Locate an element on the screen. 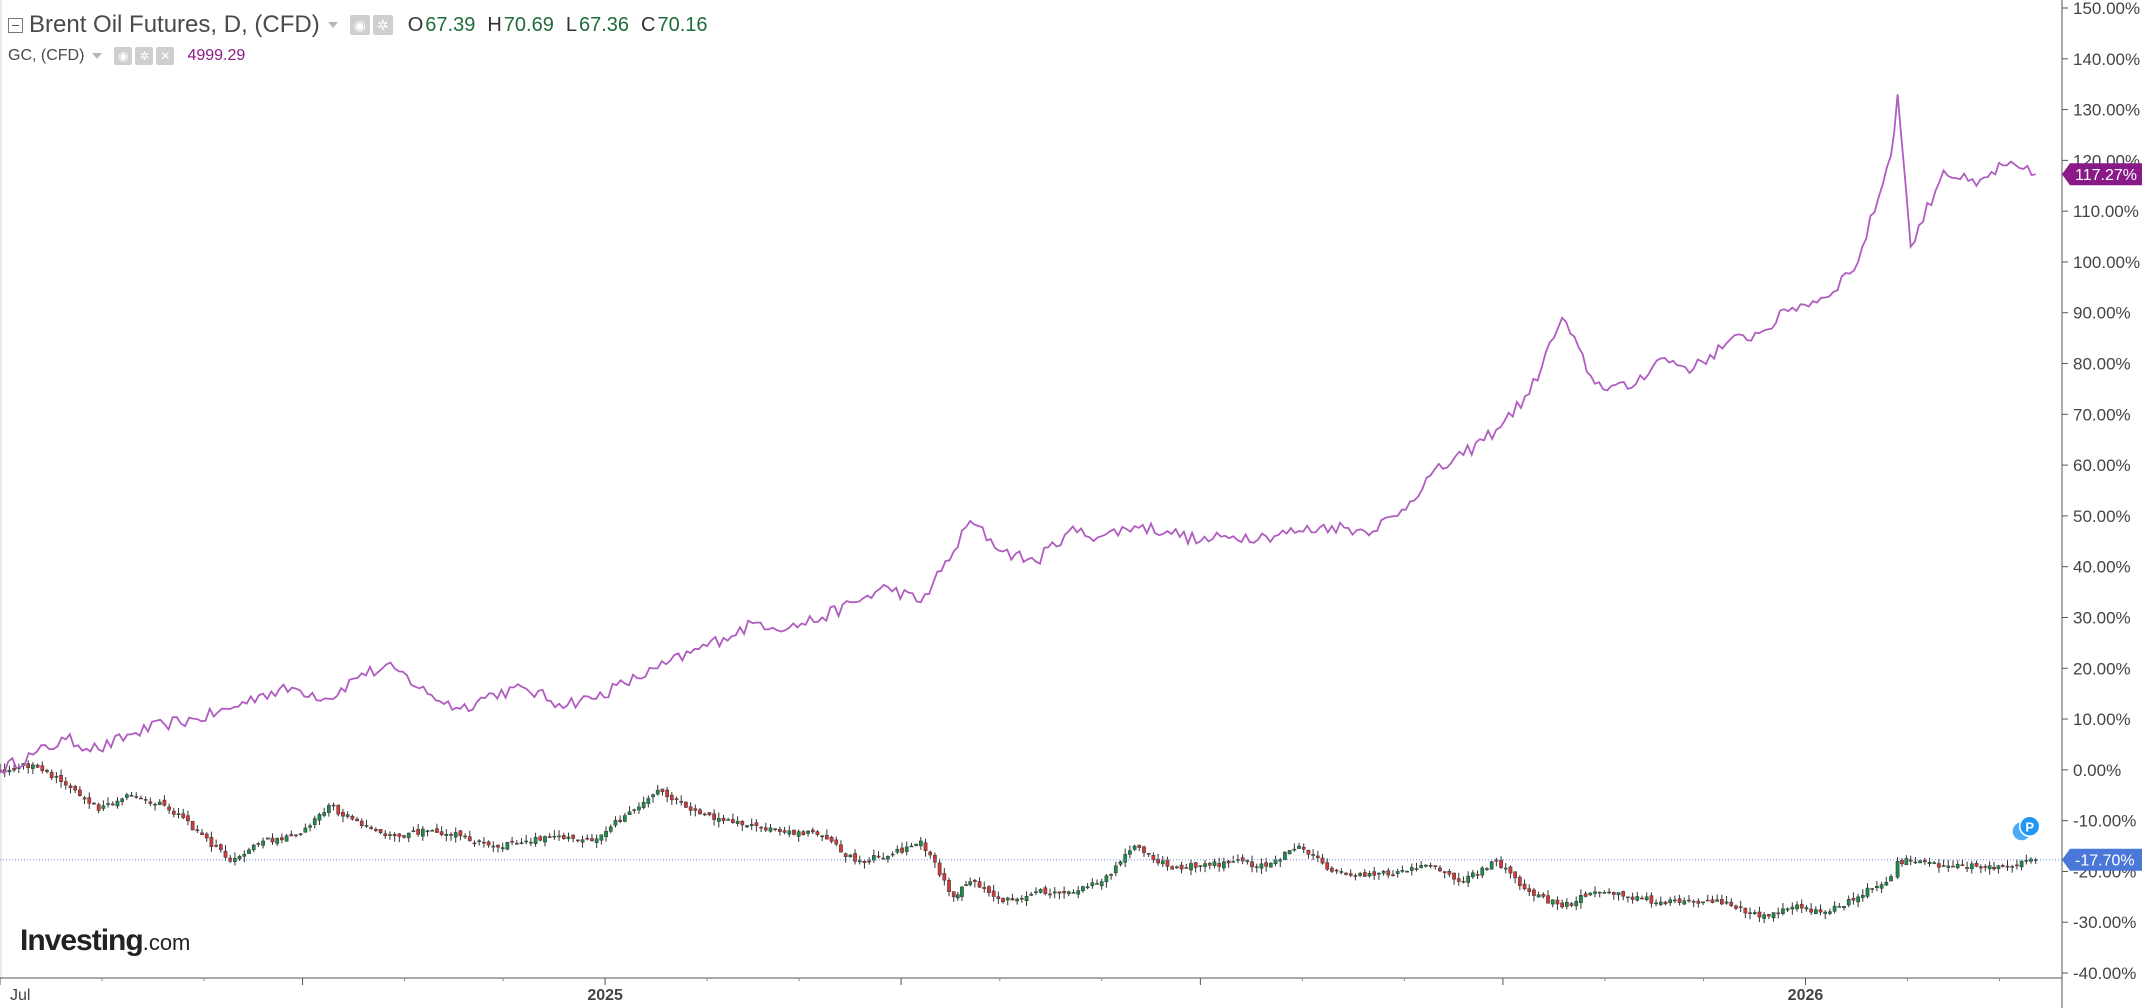 Image resolution: width=2150 pixels, height=1008 pixels. y-tick-label: -30.00% is located at coordinates (2104, 922).